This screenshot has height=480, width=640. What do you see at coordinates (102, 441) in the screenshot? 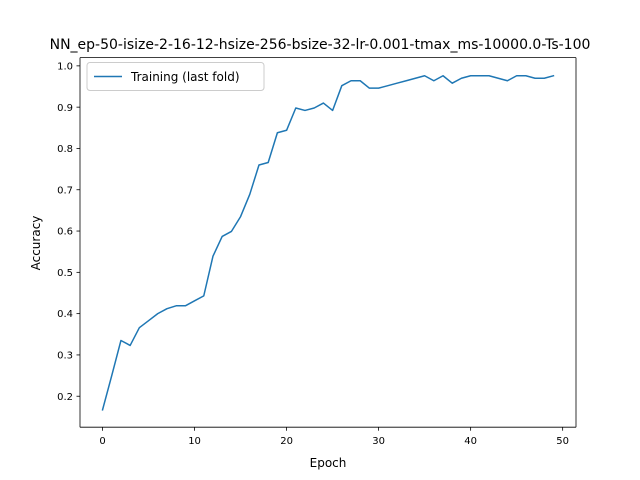
I see `x-tick-label: 0` at bounding box center [102, 441].